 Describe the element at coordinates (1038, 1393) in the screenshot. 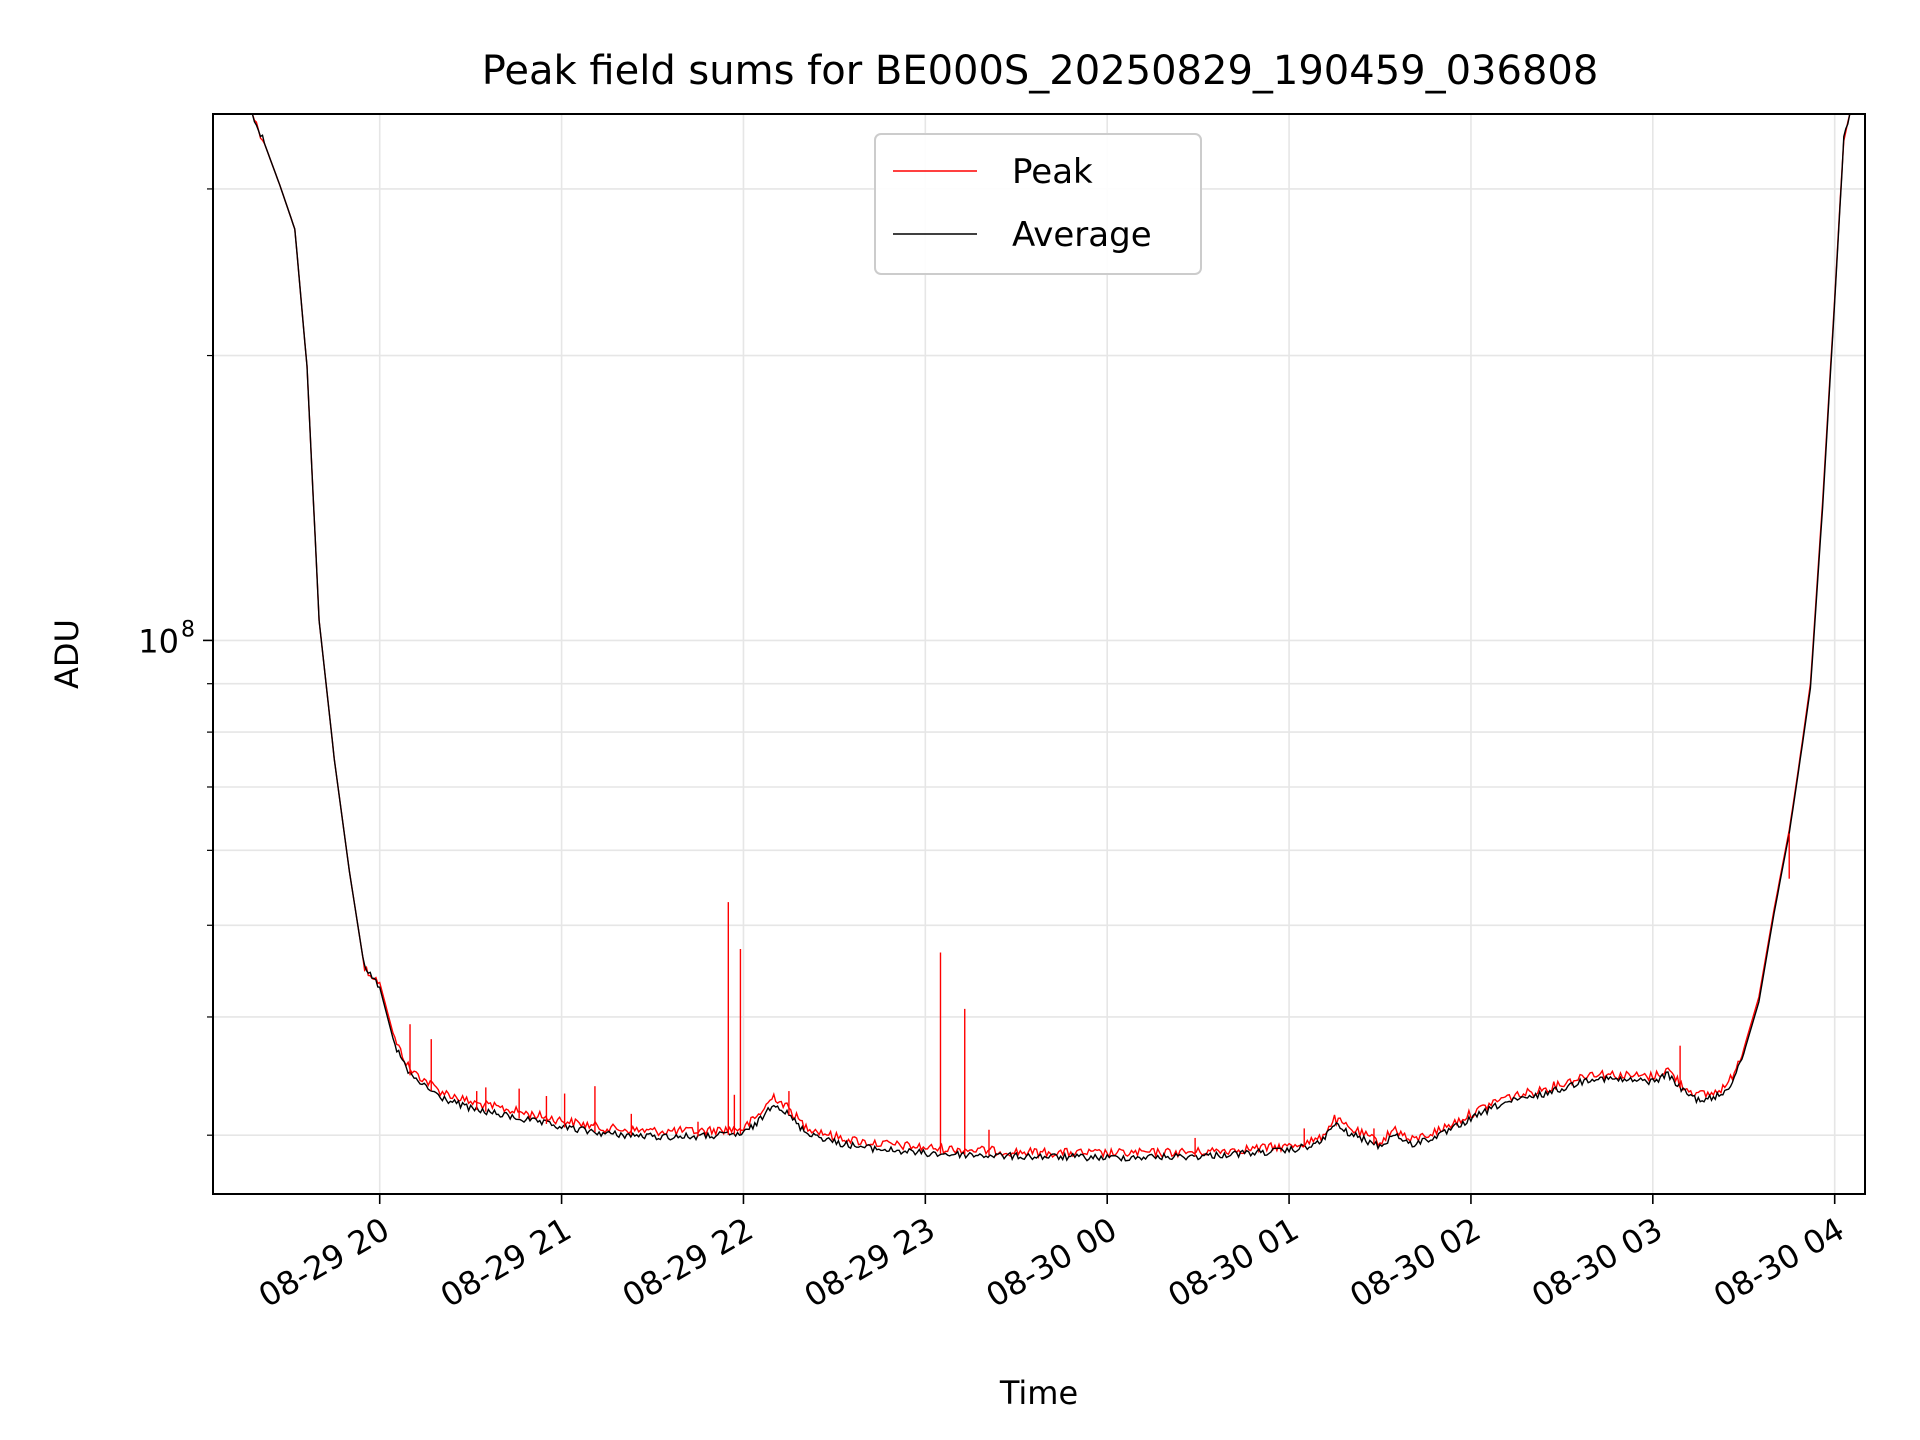

I see `x-axis-label: Time` at that location.